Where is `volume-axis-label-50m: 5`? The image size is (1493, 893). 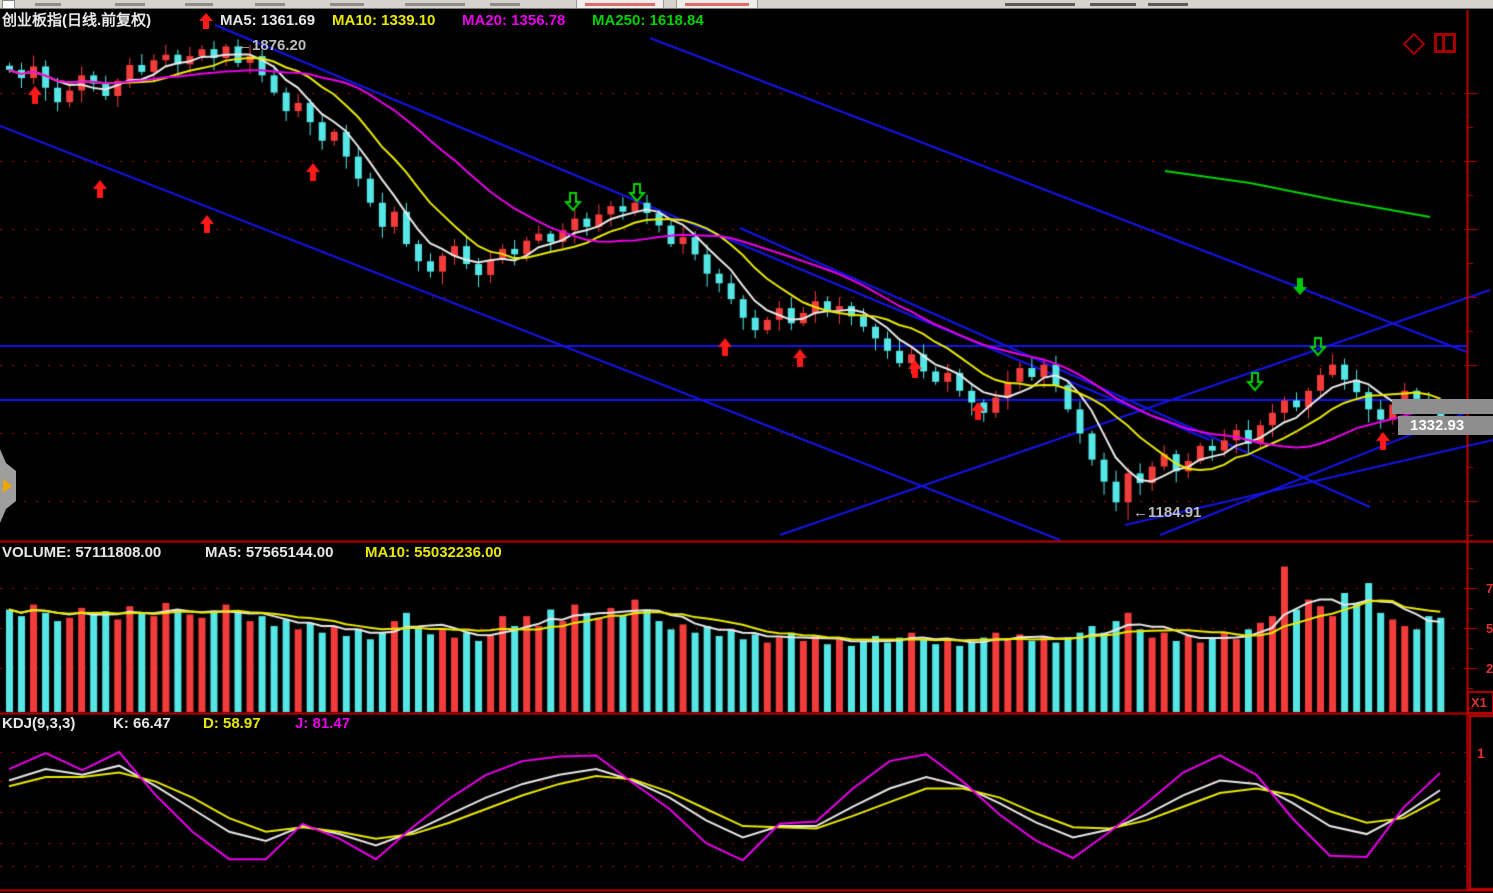 volume-axis-label-50m: 5 is located at coordinates (1489, 628).